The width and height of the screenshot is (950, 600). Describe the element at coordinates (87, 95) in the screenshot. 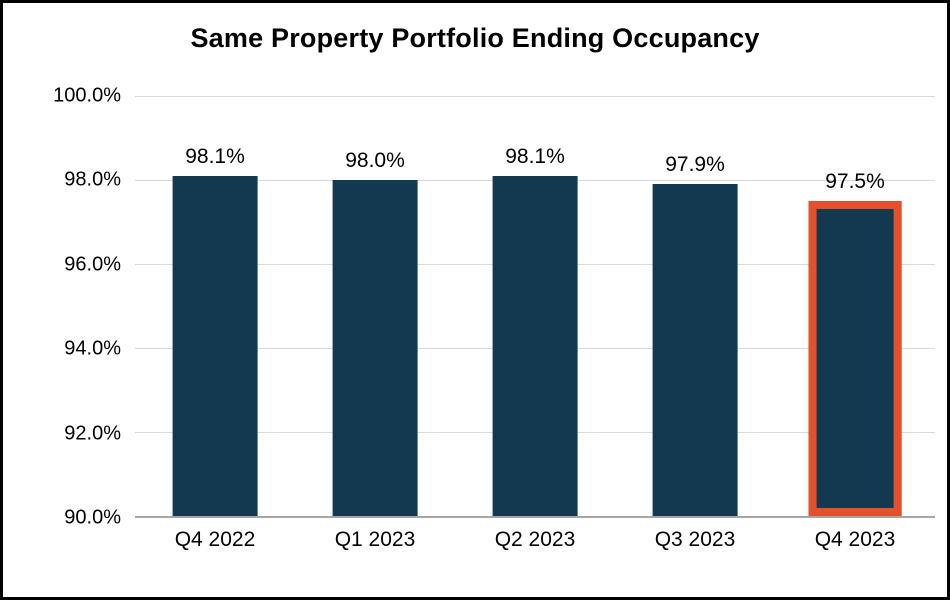

I see `y-axis-tick-label: 100.0%` at that location.